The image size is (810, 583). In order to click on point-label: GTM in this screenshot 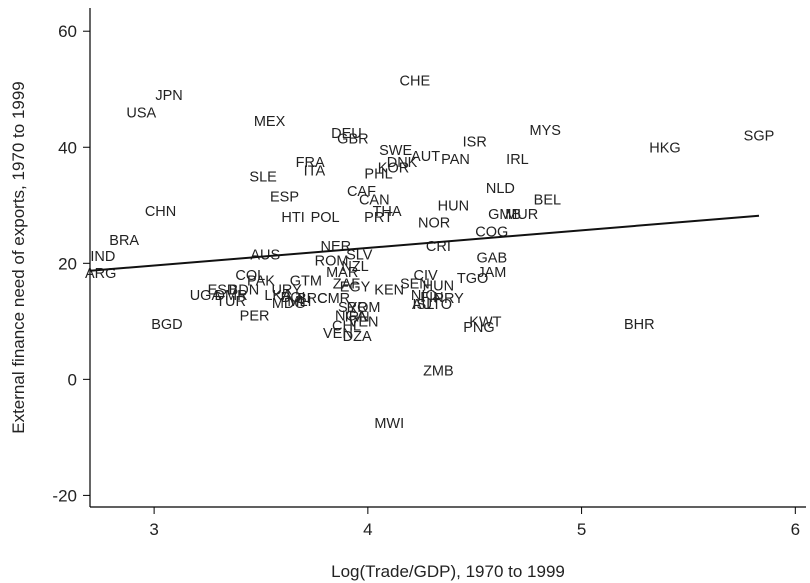, I will do `click(306, 282)`.